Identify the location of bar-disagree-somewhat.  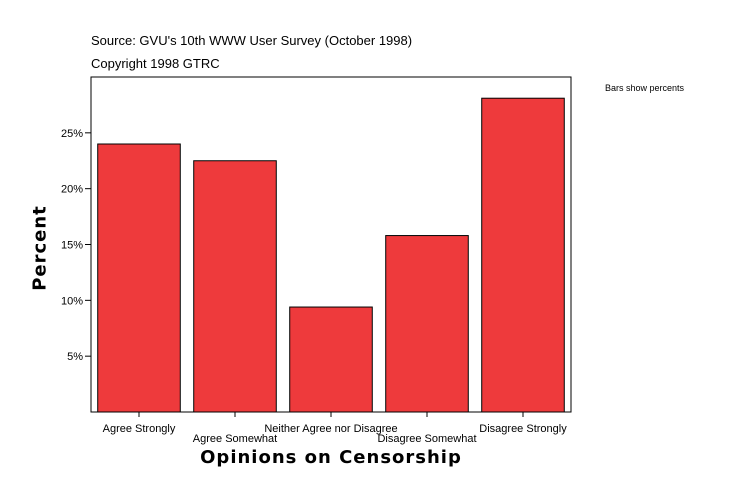
(427, 324).